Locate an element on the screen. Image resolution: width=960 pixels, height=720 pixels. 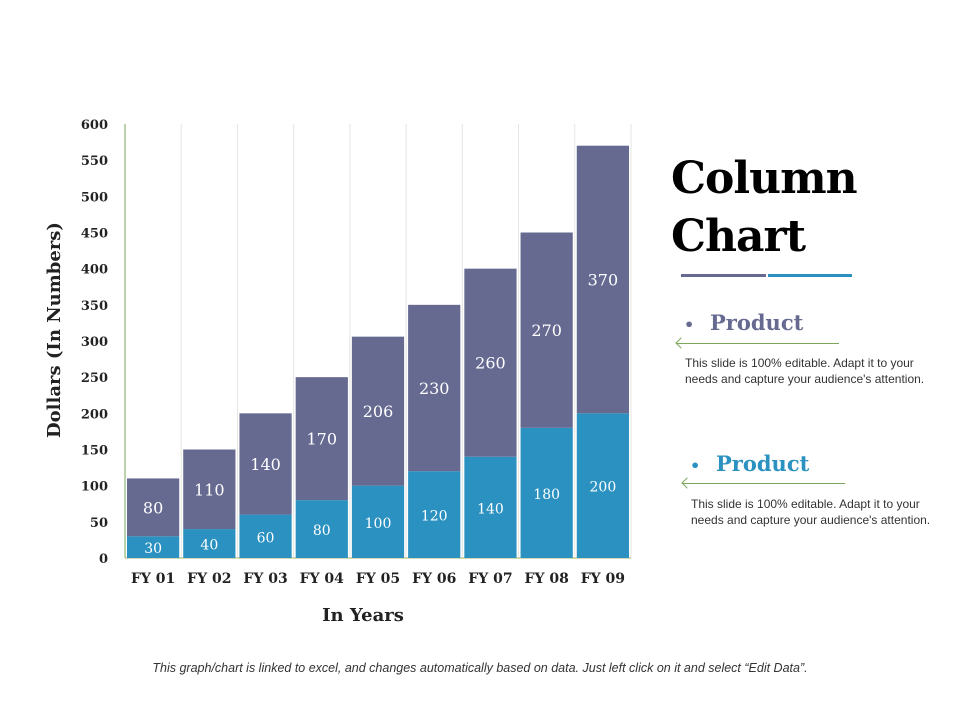
y-tick-label: 150 is located at coordinates (94, 451).